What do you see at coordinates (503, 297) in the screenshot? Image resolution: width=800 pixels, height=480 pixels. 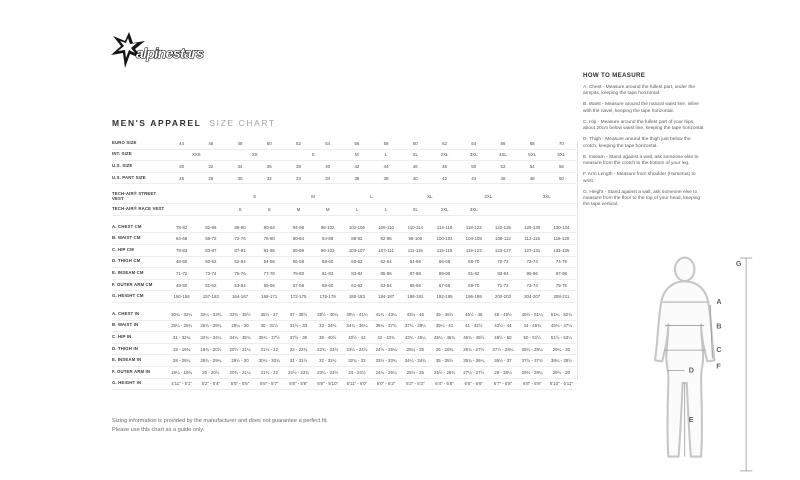 I see `table-cell: 200-203` at bounding box center [503, 297].